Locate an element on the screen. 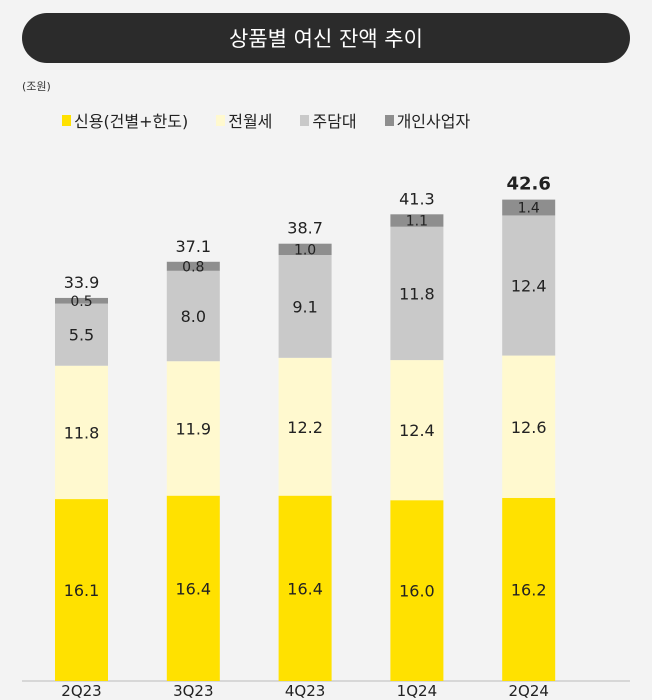 Image resolution: width=652 pixels, height=700 pixels. legend-item: 신용(건별+한도) is located at coordinates (125, 120).